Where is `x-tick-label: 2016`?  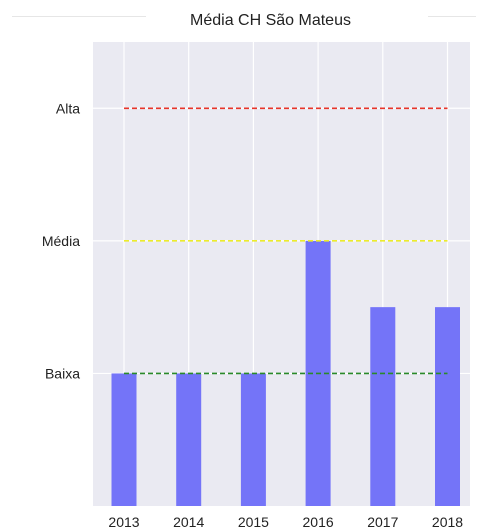 x-tick-label: 2016 is located at coordinates (318, 522).